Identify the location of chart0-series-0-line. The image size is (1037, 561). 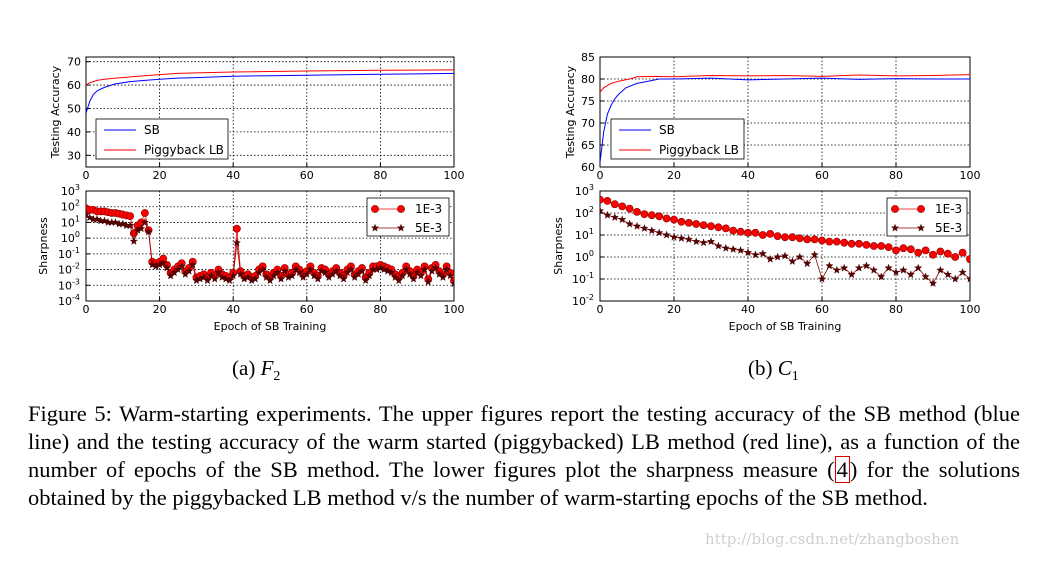
(270, 93).